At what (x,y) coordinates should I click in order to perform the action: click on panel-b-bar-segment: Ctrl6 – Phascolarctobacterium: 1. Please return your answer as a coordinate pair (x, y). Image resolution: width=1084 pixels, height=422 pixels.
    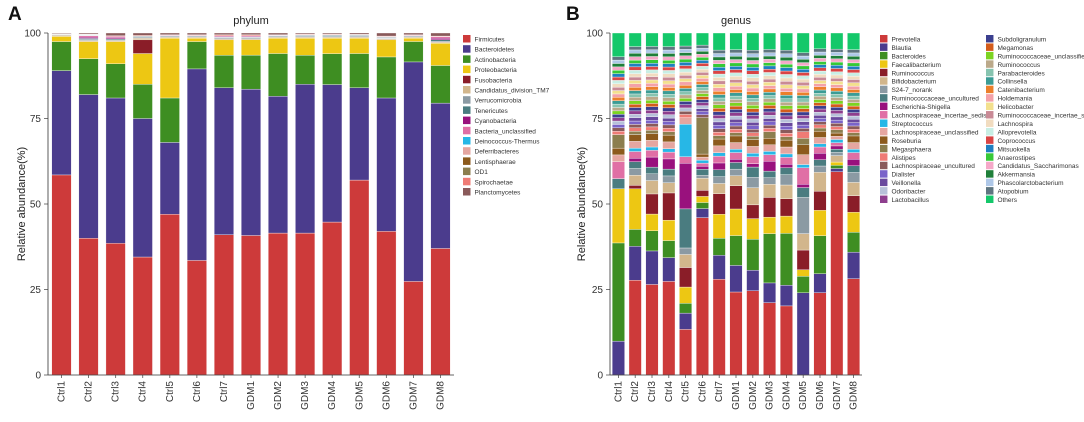
    Looking at the image, I should click on (702, 49).